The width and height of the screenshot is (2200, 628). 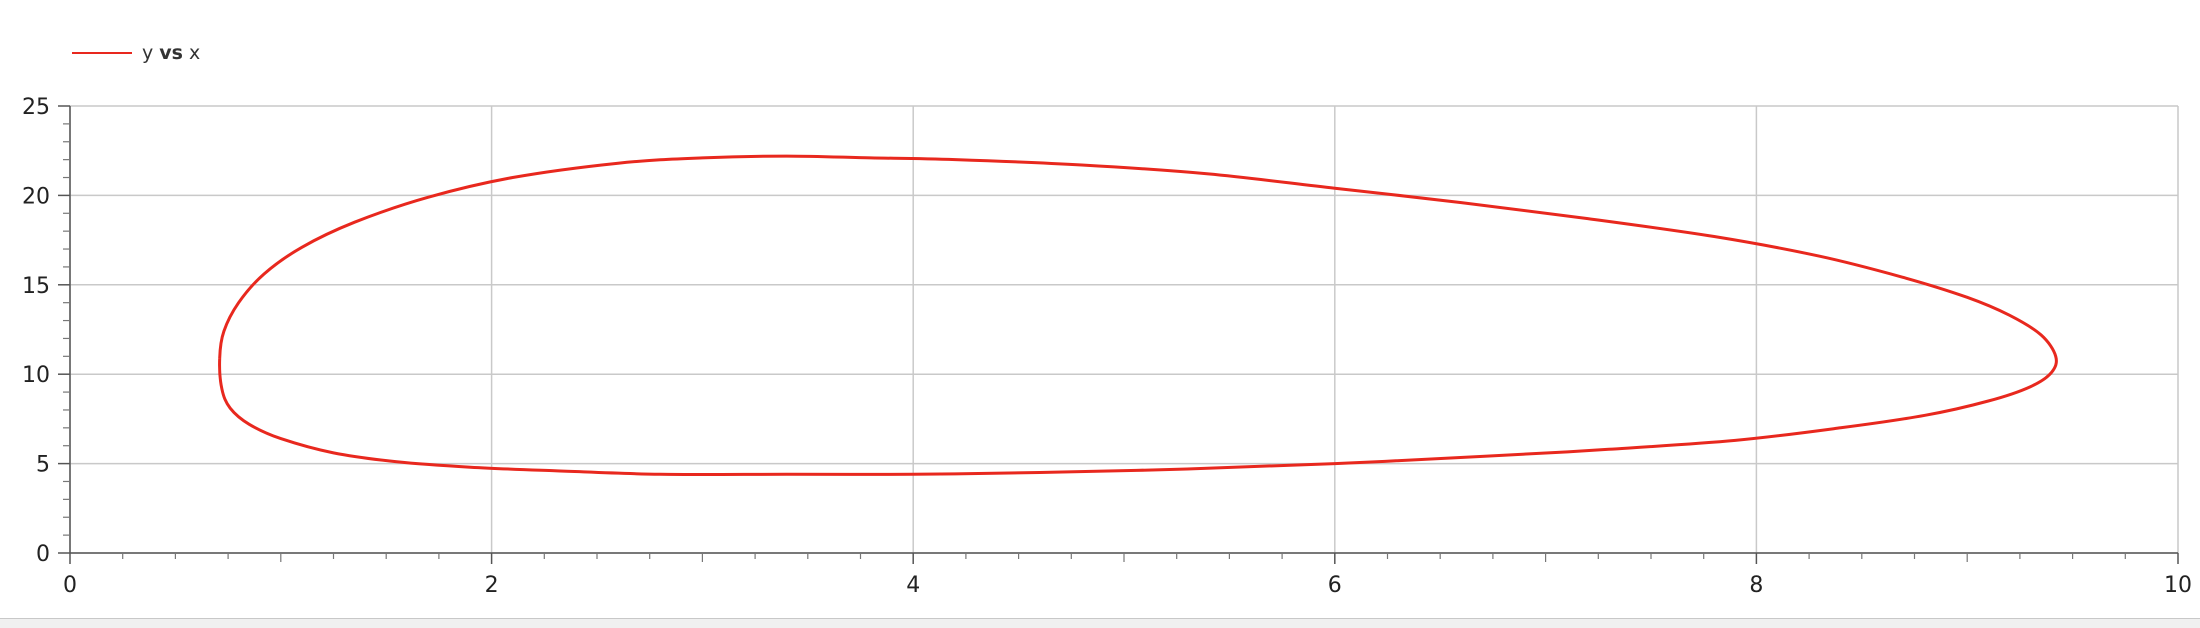 What do you see at coordinates (1756, 585) in the screenshot?
I see `x-tick-label: 8` at bounding box center [1756, 585].